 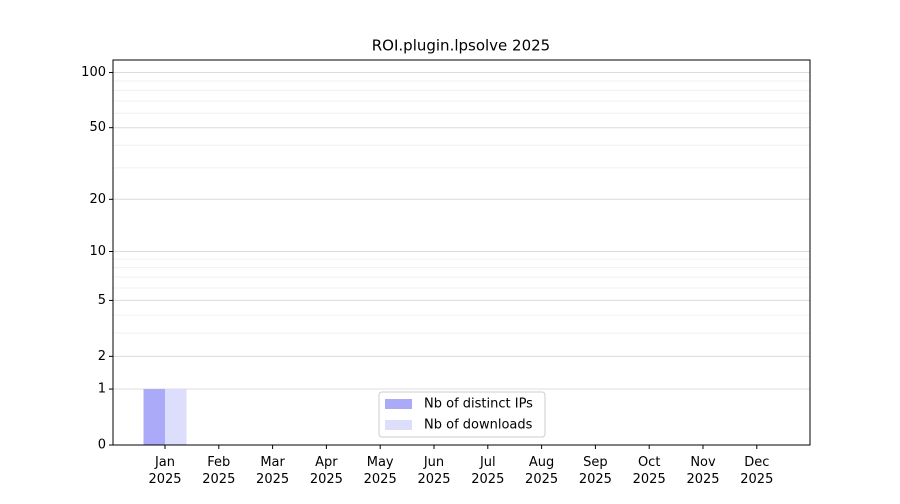 What do you see at coordinates (541, 471) in the screenshot?
I see `x-tick-label: Aug 2025` at bounding box center [541, 471].